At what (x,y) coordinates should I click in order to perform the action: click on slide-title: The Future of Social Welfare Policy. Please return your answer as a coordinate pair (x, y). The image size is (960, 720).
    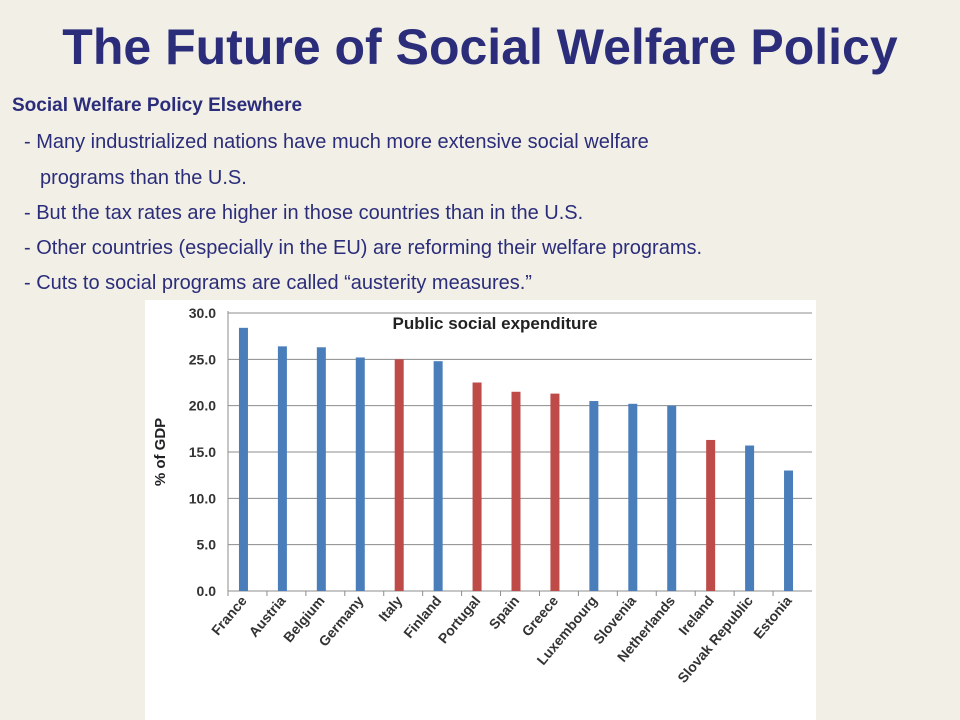
    Looking at the image, I should click on (480, 47).